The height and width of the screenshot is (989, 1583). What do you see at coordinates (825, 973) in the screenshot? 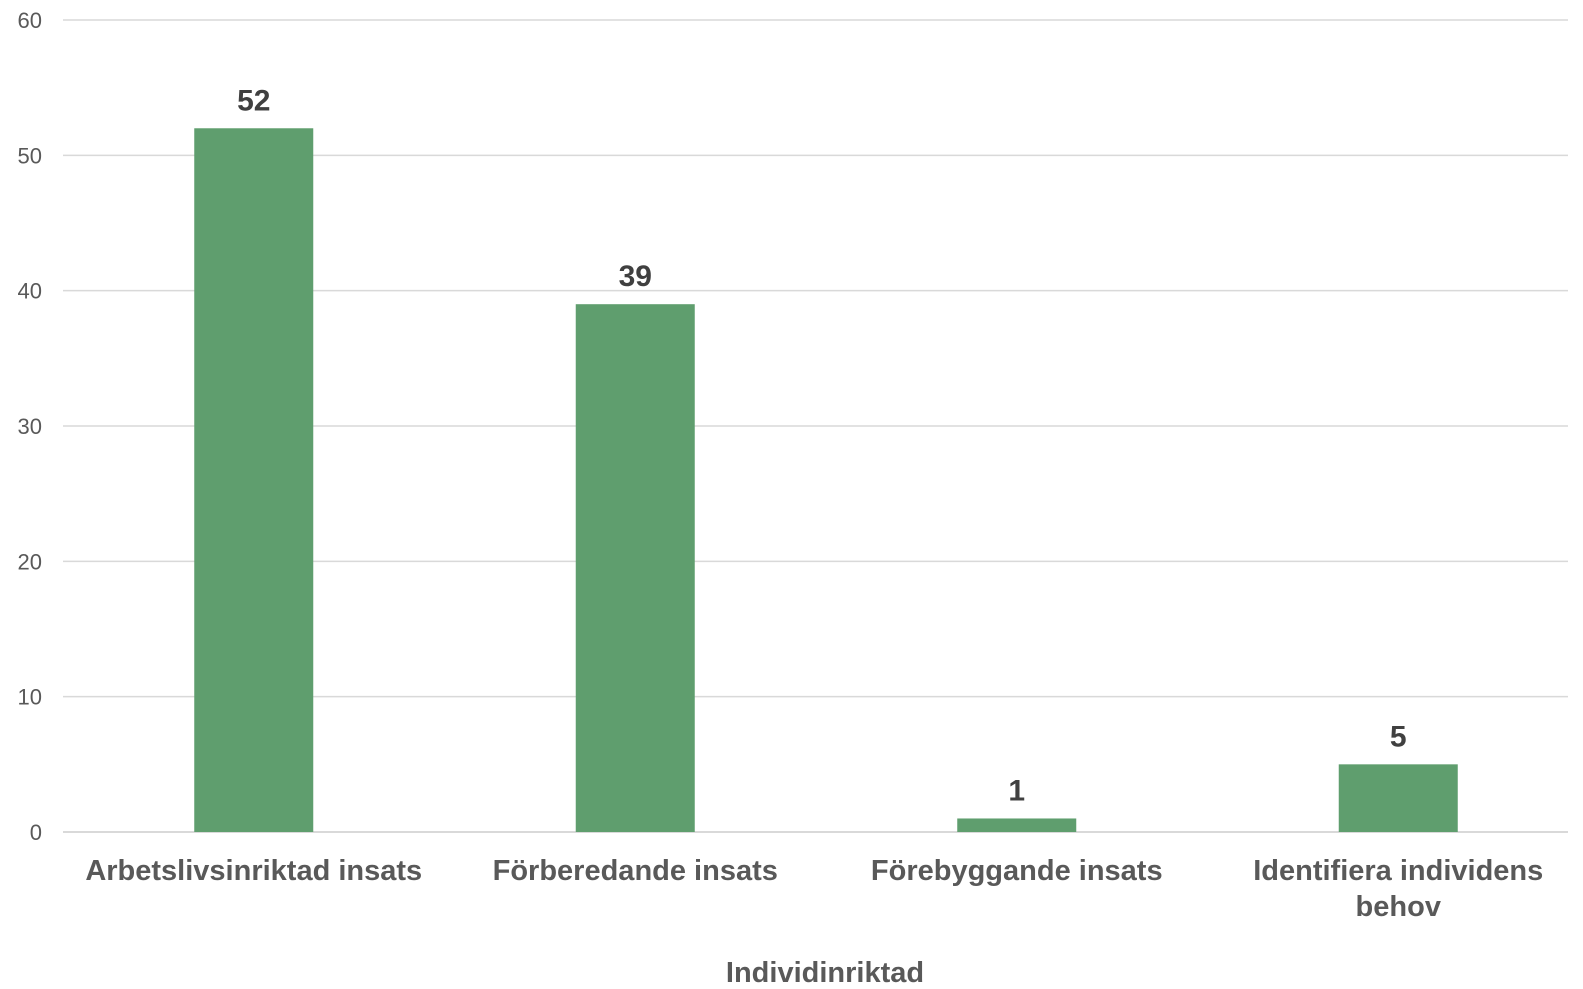
I see `x-axis-title: Individinriktad` at bounding box center [825, 973].